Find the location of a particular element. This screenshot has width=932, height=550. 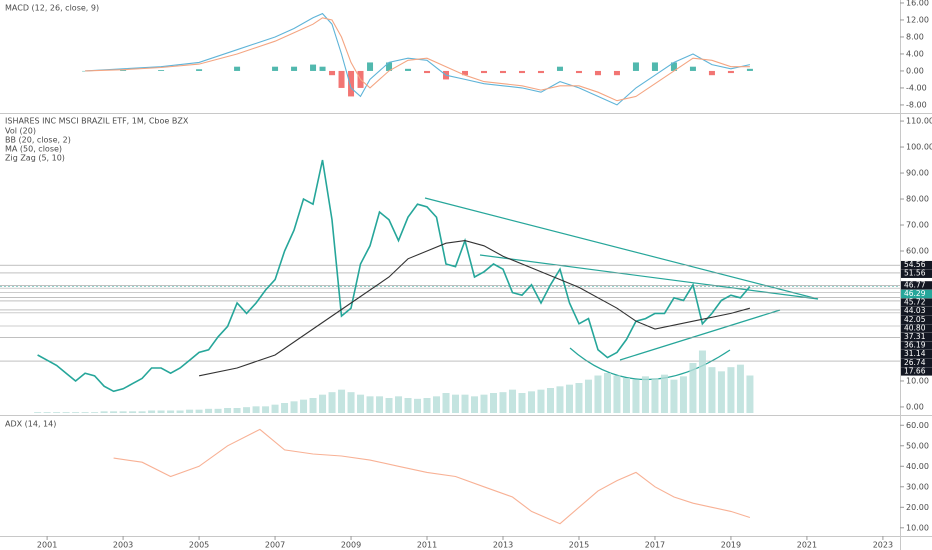

y-tick-label: -4.00 is located at coordinates (916, 87).